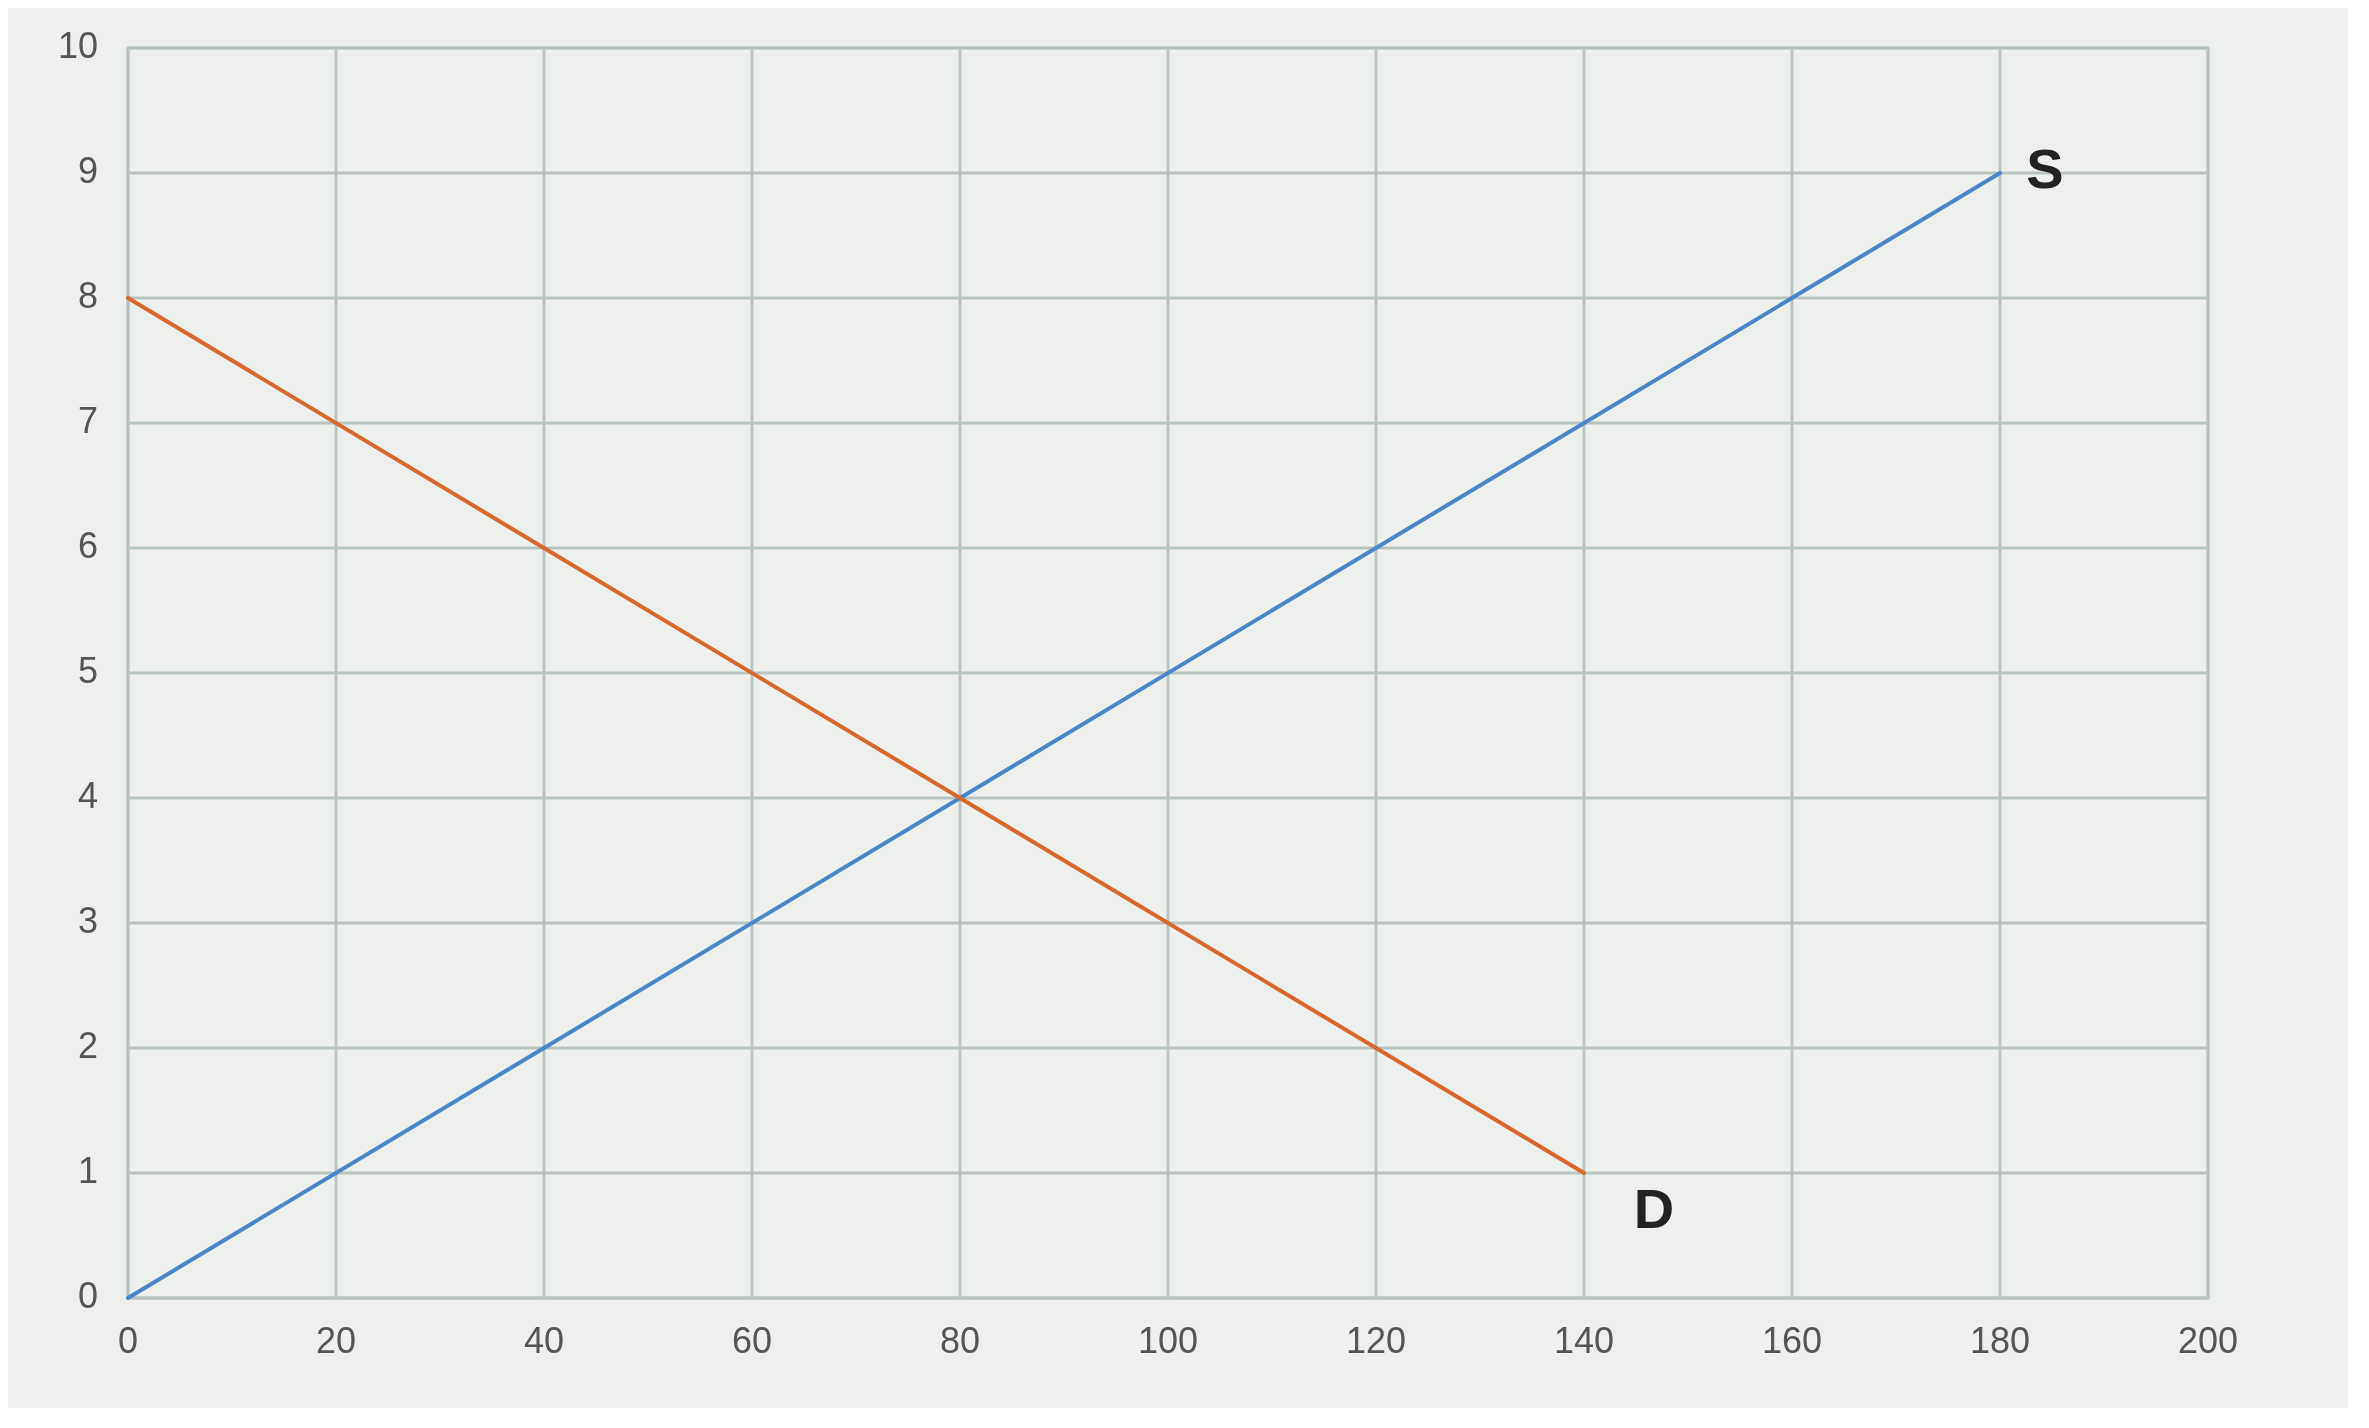  What do you see at coordinates (87, 295) in the screenshot?
I see `y-tick-label: 8` at bounding box center [87, 295].